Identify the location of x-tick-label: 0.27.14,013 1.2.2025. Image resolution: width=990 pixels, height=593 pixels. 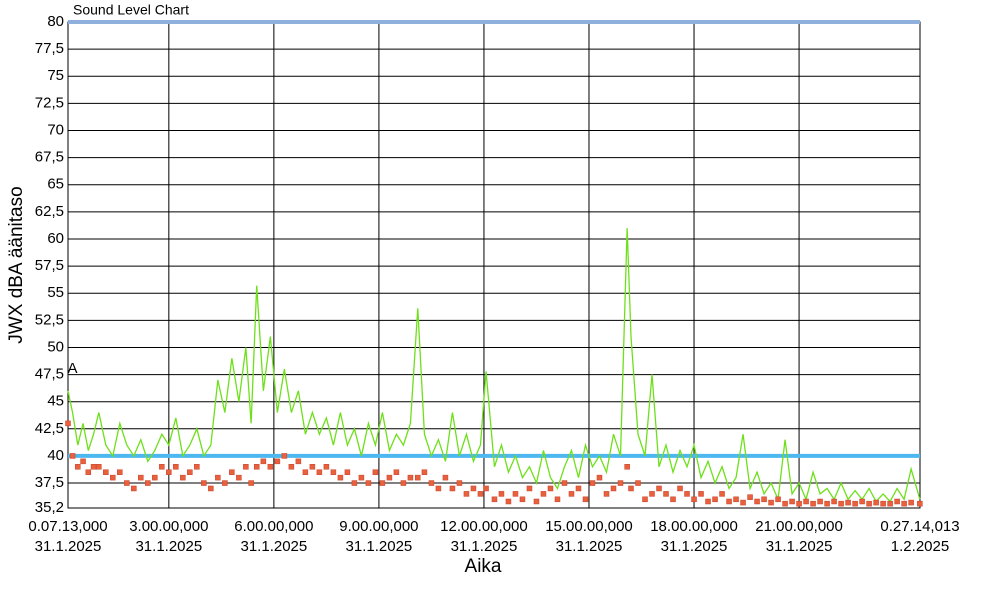
(919, 536).